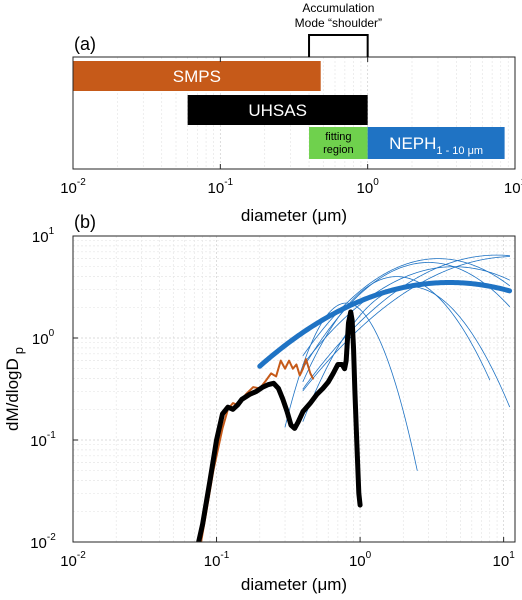 This screenshot has width=522, height=600. What do you see at coordinates (338, 8) in the screenshot?
I see `annotation-text: Accumulation` at bounding box center [338, 8].